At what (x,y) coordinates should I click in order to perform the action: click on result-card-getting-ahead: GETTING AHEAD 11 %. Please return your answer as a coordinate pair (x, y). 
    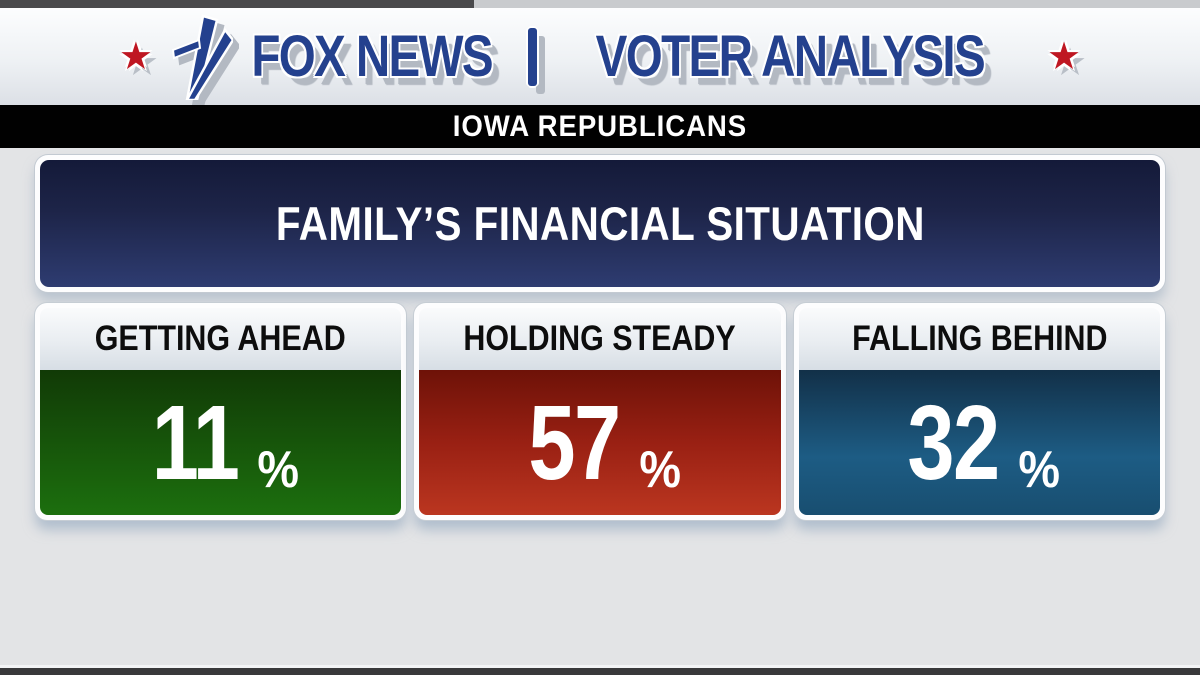
    Looking at the image, I should click on (221, 411).